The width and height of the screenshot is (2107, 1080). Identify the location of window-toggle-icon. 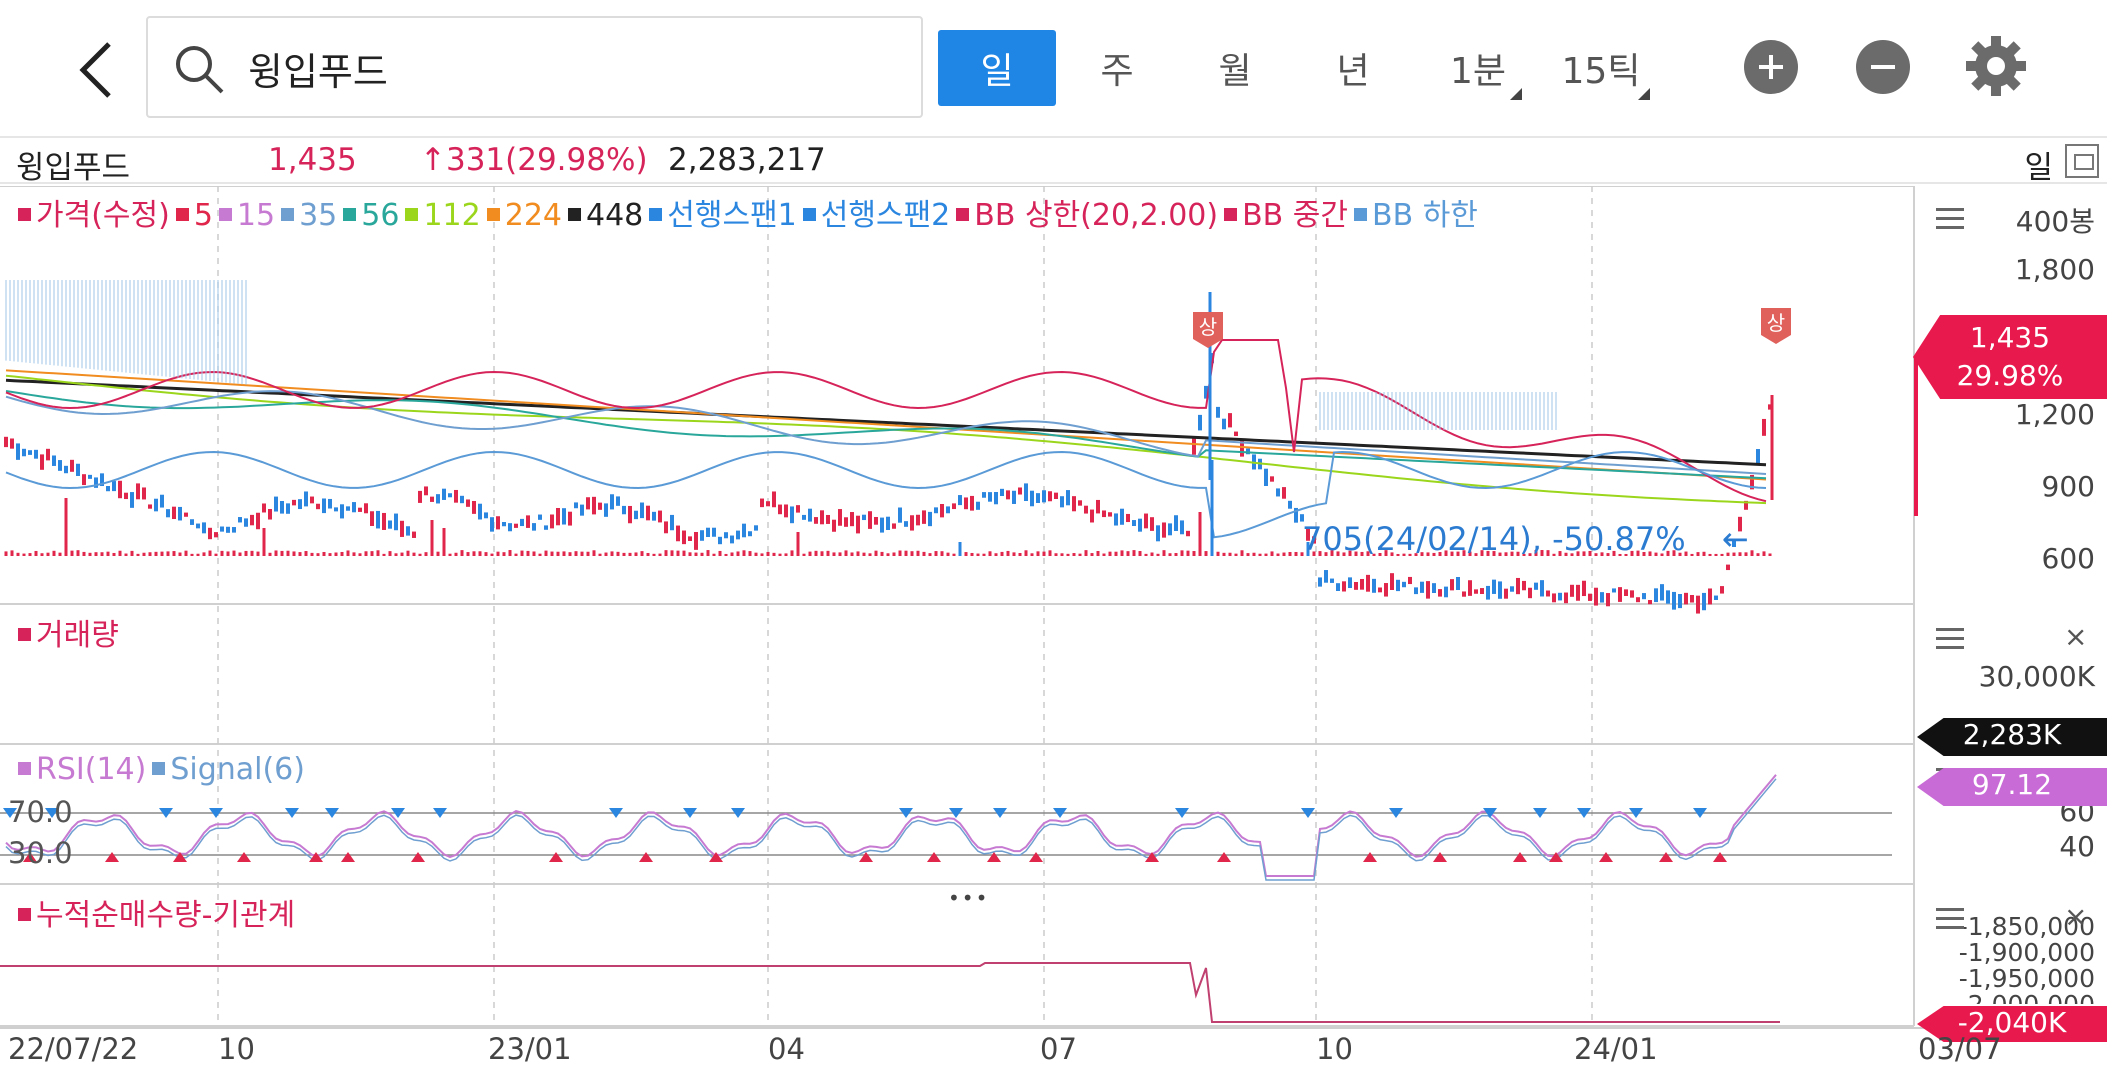
(2082, 161).